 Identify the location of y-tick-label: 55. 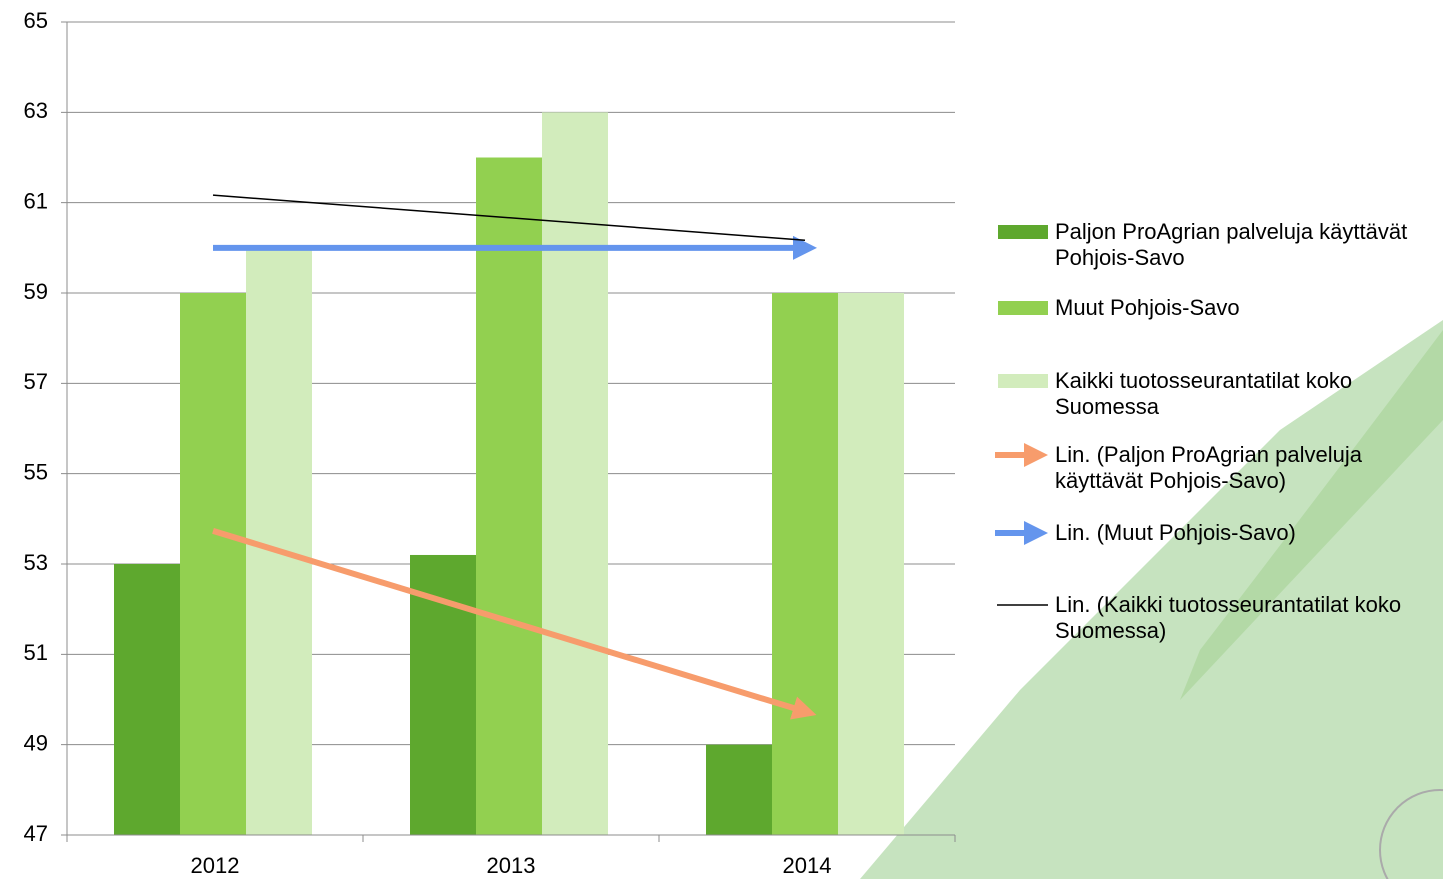
(36, 471).